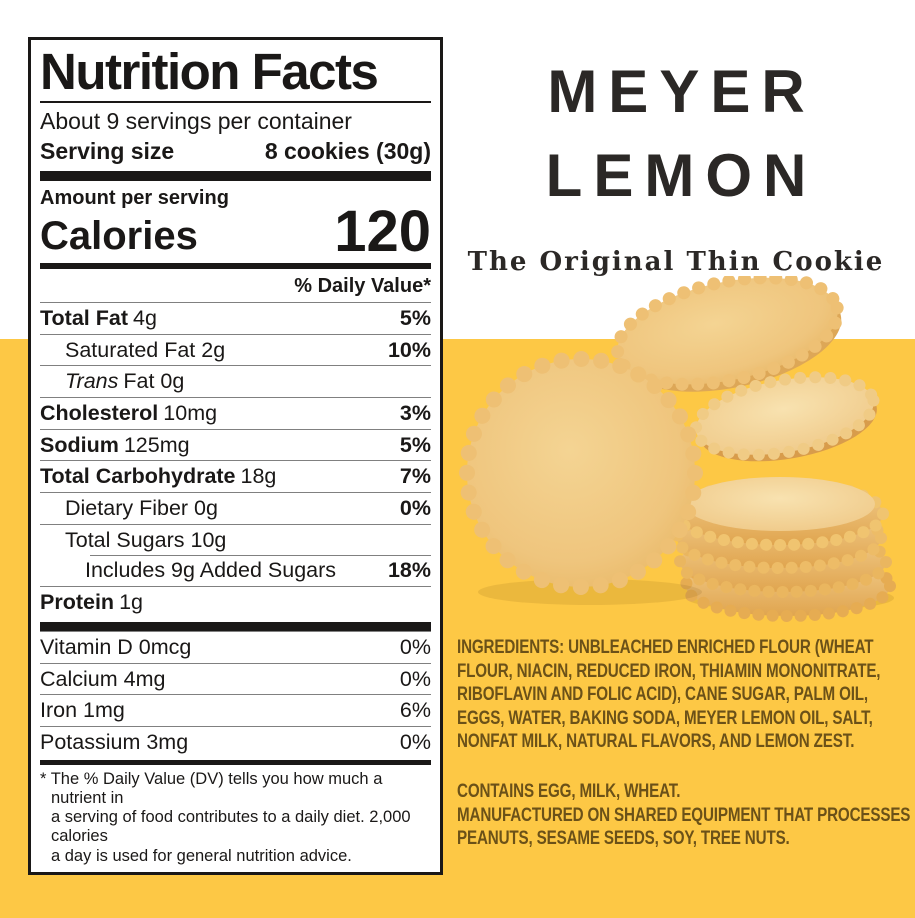 The width and height of the screenshot is (915, 918). I want to click on vitamin-row: Iron 1mg 6%, so click(235, 710).